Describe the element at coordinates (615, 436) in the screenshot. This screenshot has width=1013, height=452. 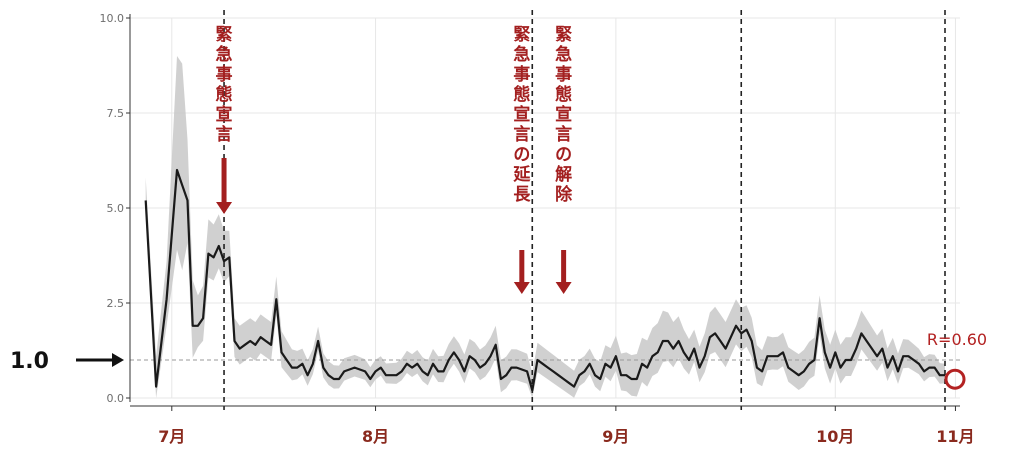
I see `x-tick-label: 9月` at that location.